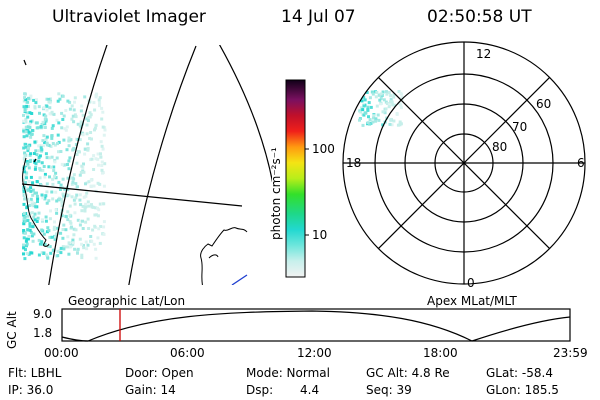 The height and width of the screenshot is (400, 600). Describe the element at coordinates (581, 163) in the screenshot. I see `mlt-label-6: 6` at that location.